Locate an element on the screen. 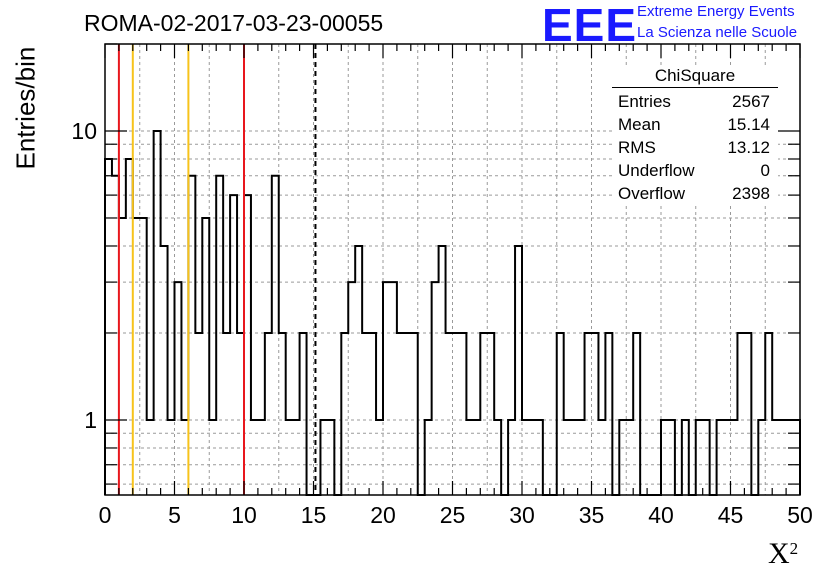 Image resolution: width=836 pixels, height=572 pixels. logo-line-1: Extreme Energy Events is located at coordinates (716, 11).